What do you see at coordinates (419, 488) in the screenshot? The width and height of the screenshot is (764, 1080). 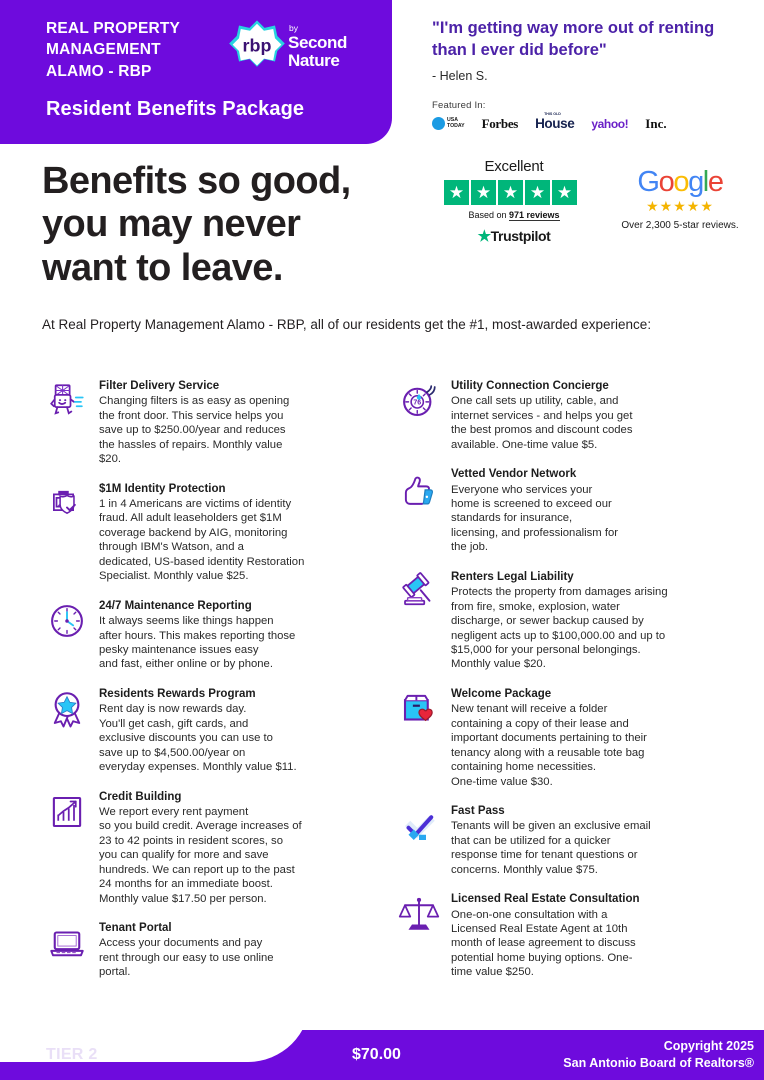 I see `thumbs-up-icon` at bounding box center [419, 488].